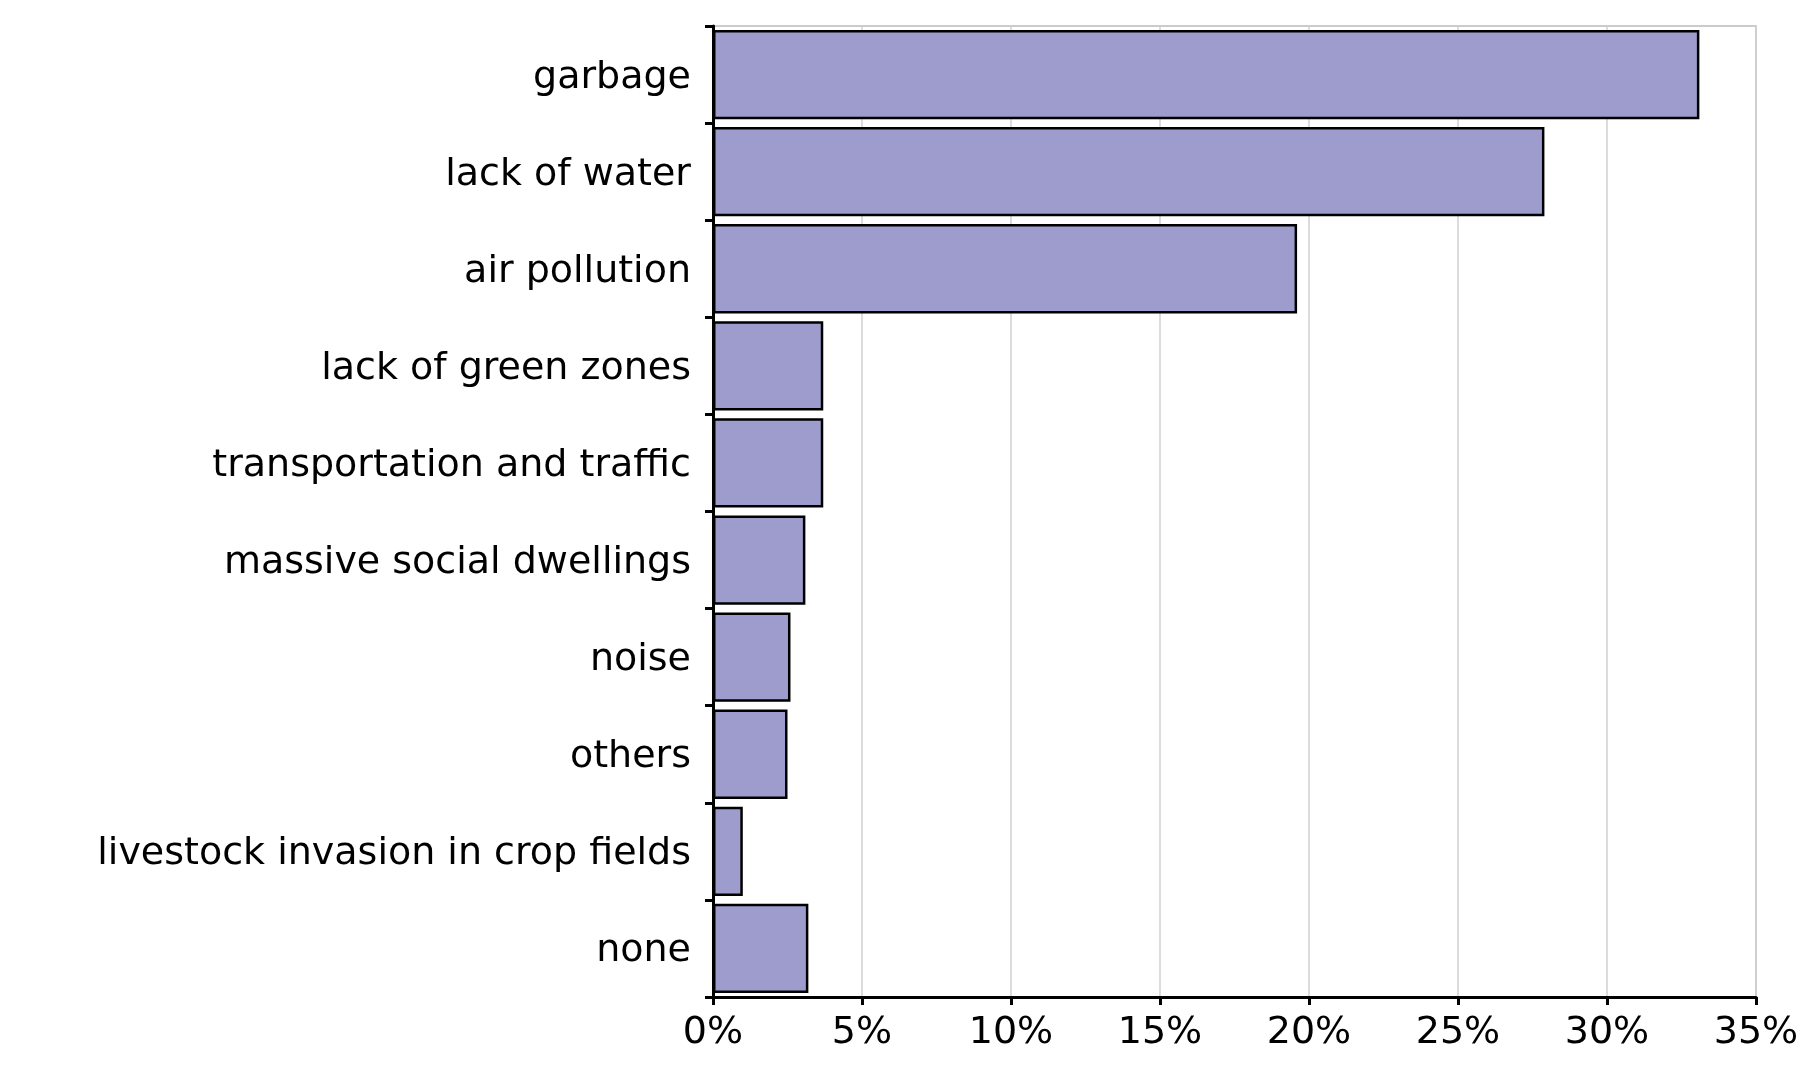  I want to click on y-tick-label: others, so click(630, 754).